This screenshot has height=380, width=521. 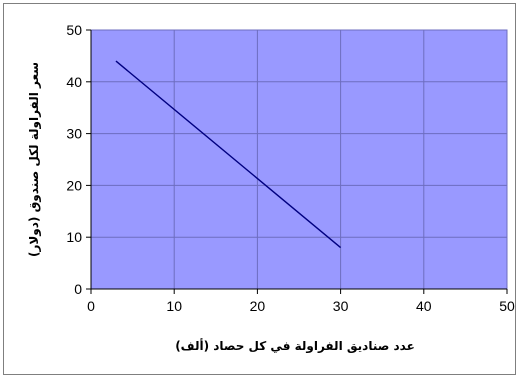 What do you see at coordinates (74, 30) in the screenshot?
I see `y-tick-label: 50` at bounding box center [74, 30].